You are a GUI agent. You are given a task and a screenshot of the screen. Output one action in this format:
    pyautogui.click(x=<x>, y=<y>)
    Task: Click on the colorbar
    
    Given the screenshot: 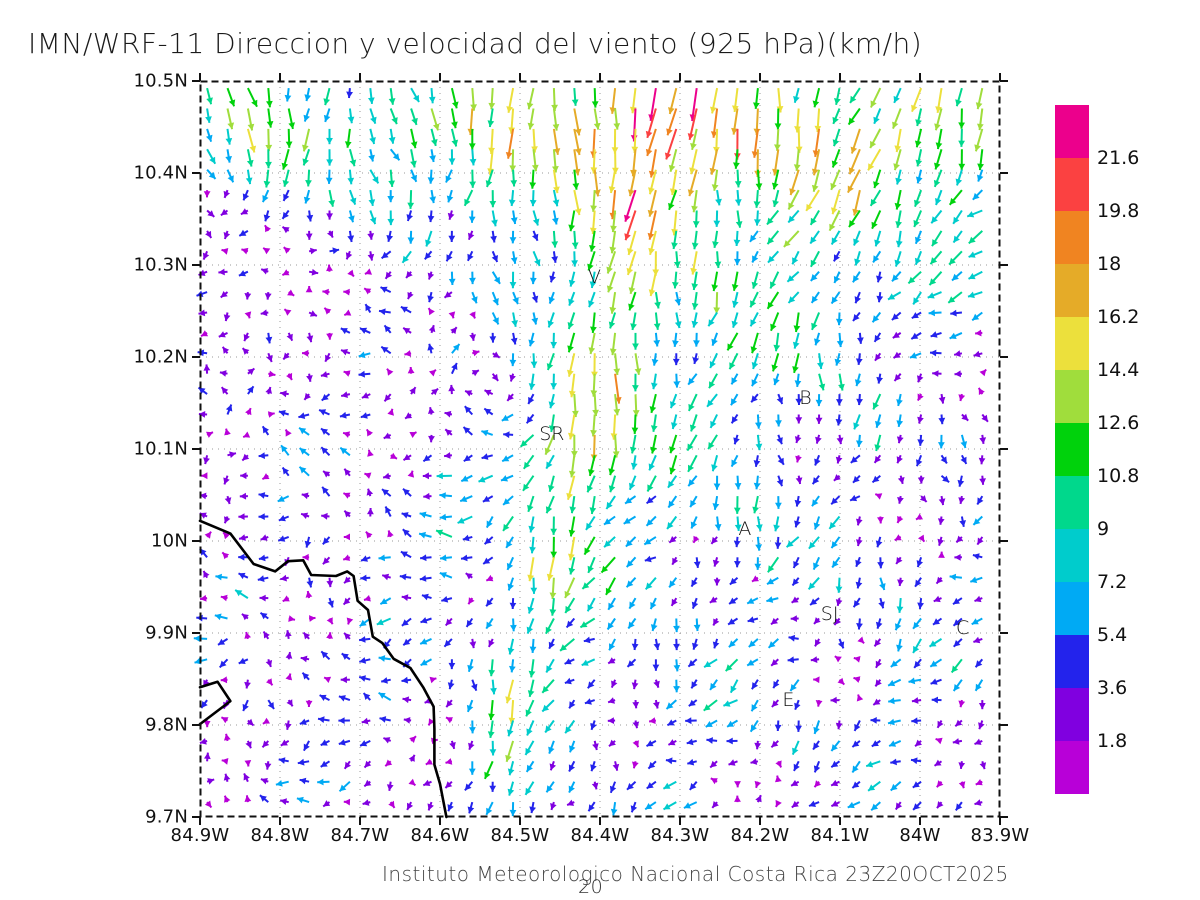 What is the action you would take?
    pyautogui.click(x=1072, y=449)
    